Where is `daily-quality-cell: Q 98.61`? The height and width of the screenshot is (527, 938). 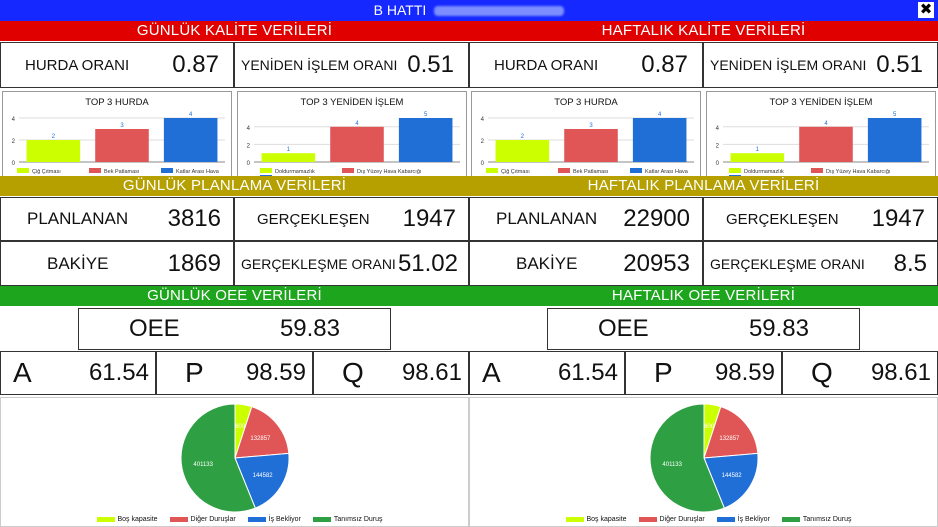 daily-quality-cell: Q 98.61 is located at coordinates (391, 373).